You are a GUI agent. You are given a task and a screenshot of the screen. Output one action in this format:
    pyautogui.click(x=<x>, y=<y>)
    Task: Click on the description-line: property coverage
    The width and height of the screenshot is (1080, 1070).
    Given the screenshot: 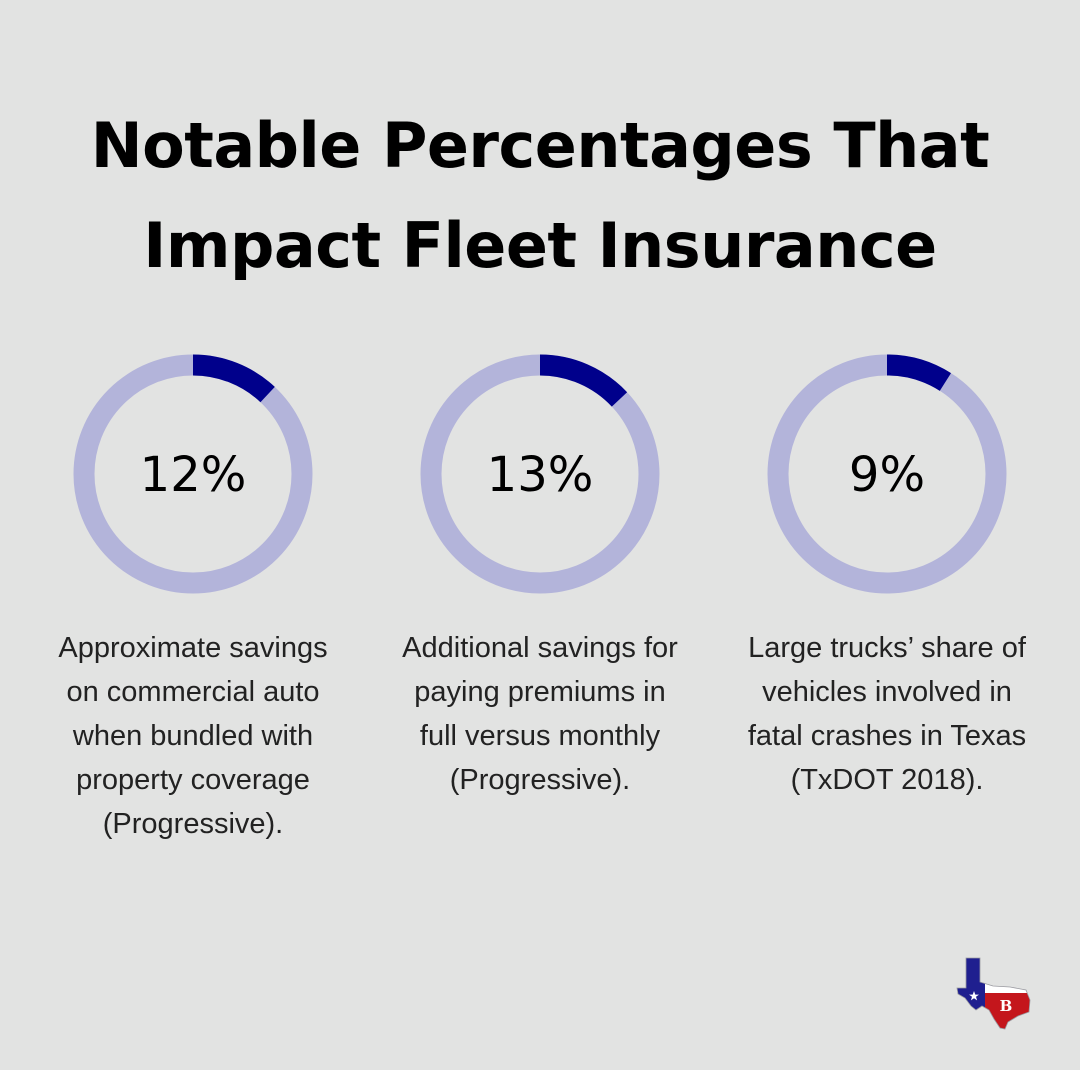 What is the action you would take?
    pyautogui.click(x=193, y=780)
    